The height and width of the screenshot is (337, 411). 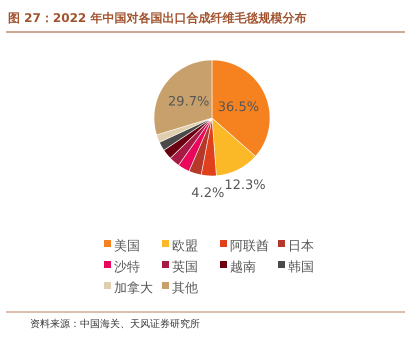 What do you see at coordinates (301, 267) in the screenshot?
I see `legend-label: 韩国` at bounding box center [301, 267].